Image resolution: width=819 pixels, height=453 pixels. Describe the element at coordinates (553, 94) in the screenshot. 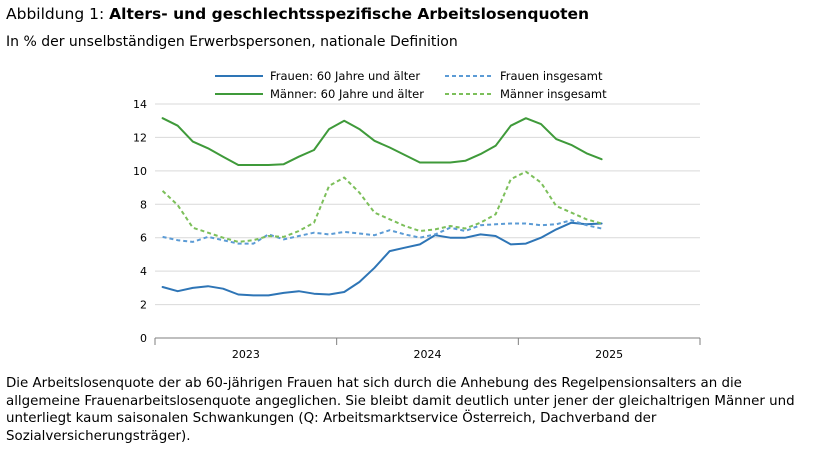

I see `legend-label: Männer insgesamt` at that location.